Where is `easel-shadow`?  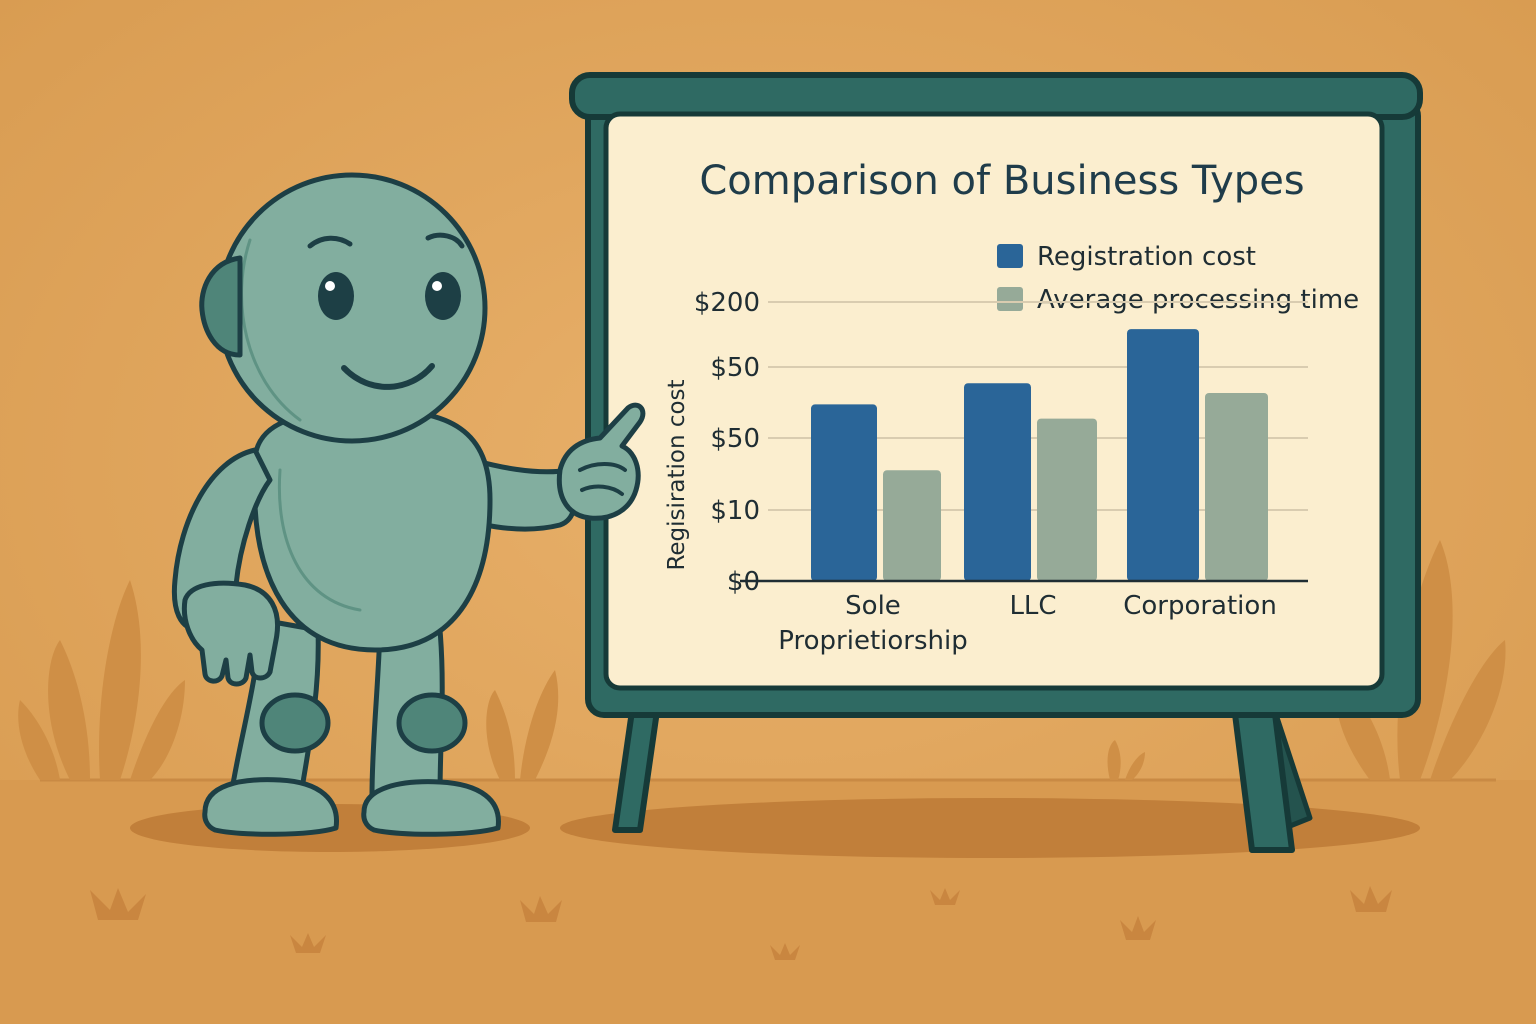 easel-shadow is located at coordinates (990, 828).